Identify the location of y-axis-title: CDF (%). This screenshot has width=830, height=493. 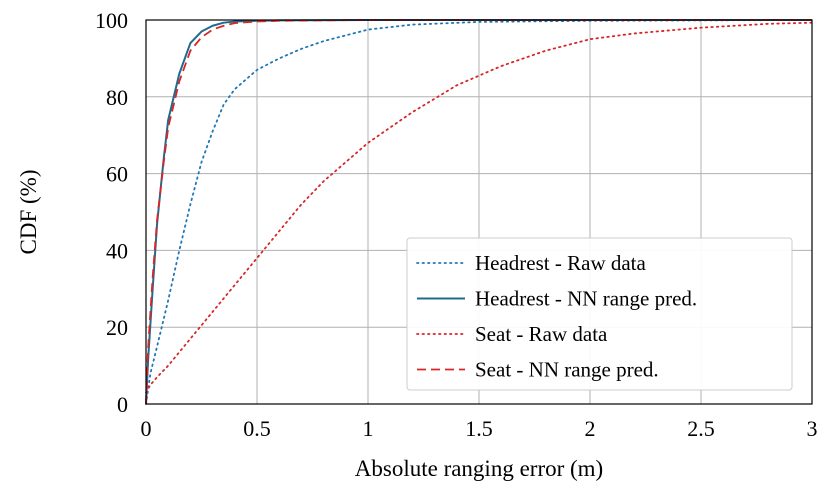
(28, 212).